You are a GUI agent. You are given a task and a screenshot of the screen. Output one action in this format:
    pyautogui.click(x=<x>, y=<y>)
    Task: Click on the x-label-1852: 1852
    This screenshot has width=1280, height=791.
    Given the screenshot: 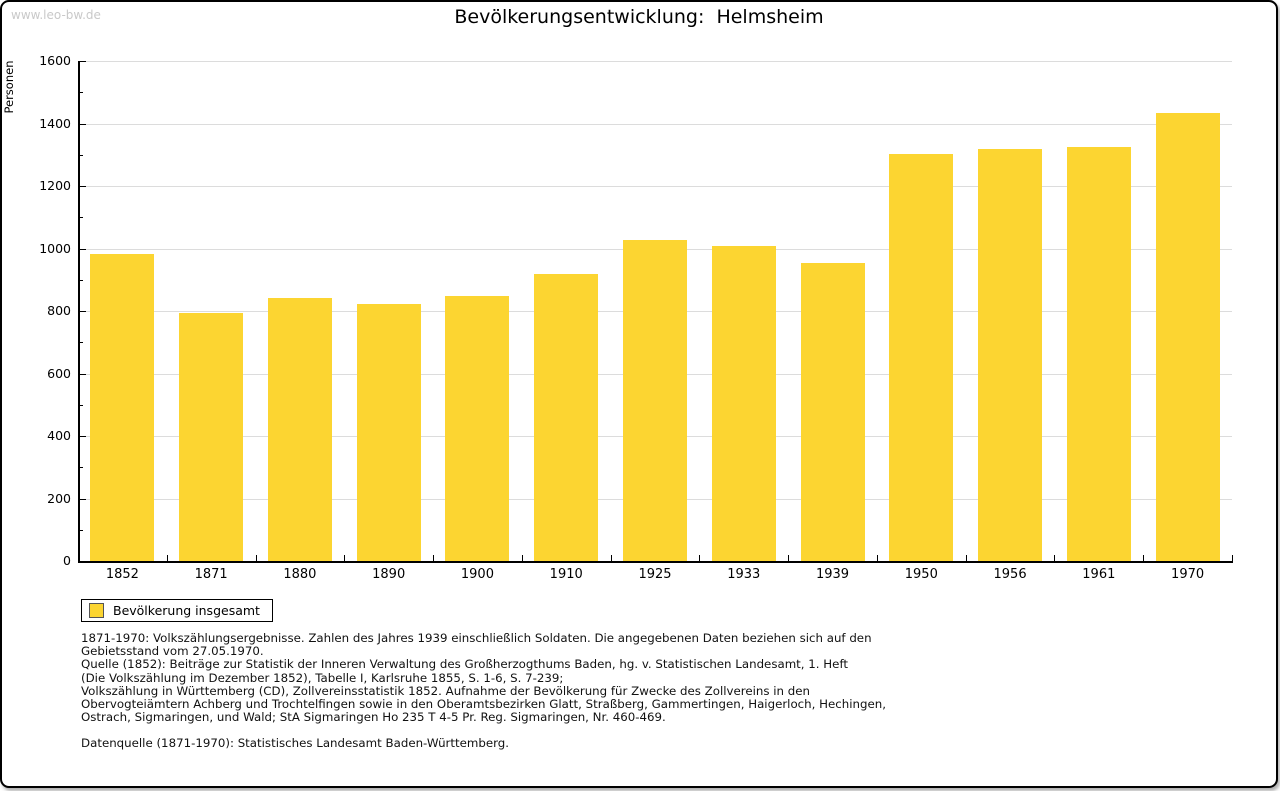 What is the action you would take?
    pyautogui.click(x=122, y=574)
    